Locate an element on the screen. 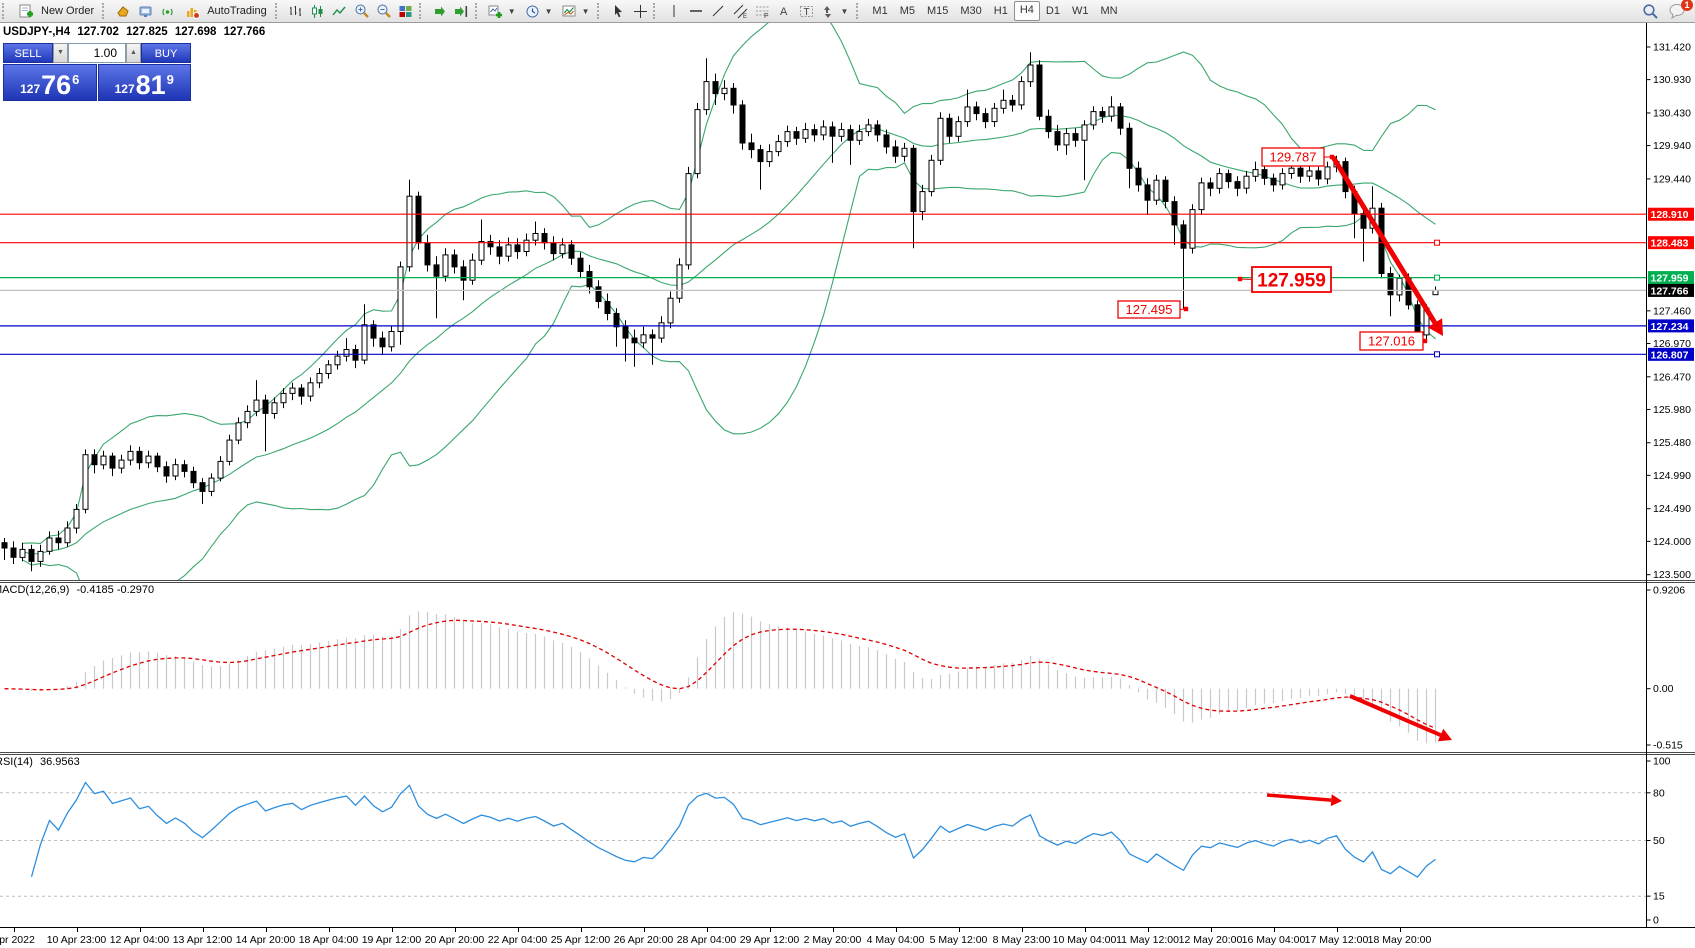 This screenshot has width=1695, height=948. candlestick-chart-icon is located at coordinates (318, 11).